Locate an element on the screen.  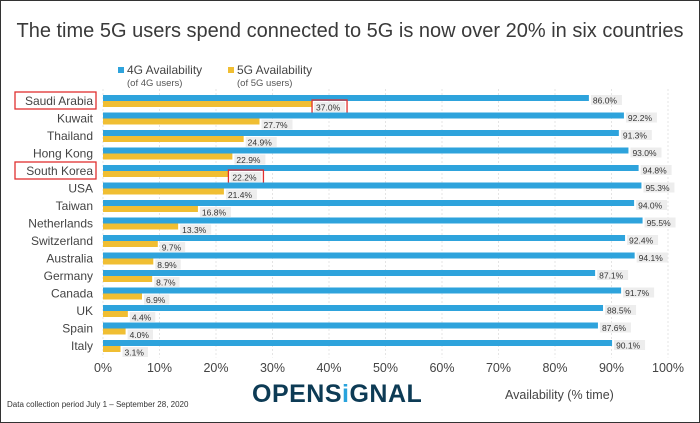
legend-label-4g: 4G Availability is located at coordinates (165, 70).